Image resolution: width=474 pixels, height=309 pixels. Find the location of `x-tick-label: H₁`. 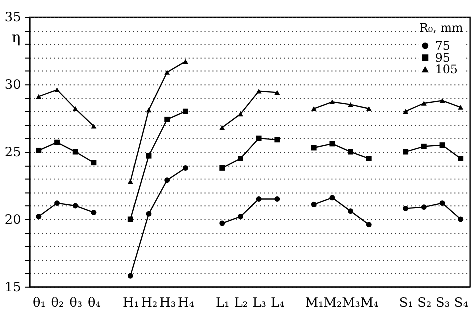

x-tick-label: H₁ is located at coordinates (131, 302).